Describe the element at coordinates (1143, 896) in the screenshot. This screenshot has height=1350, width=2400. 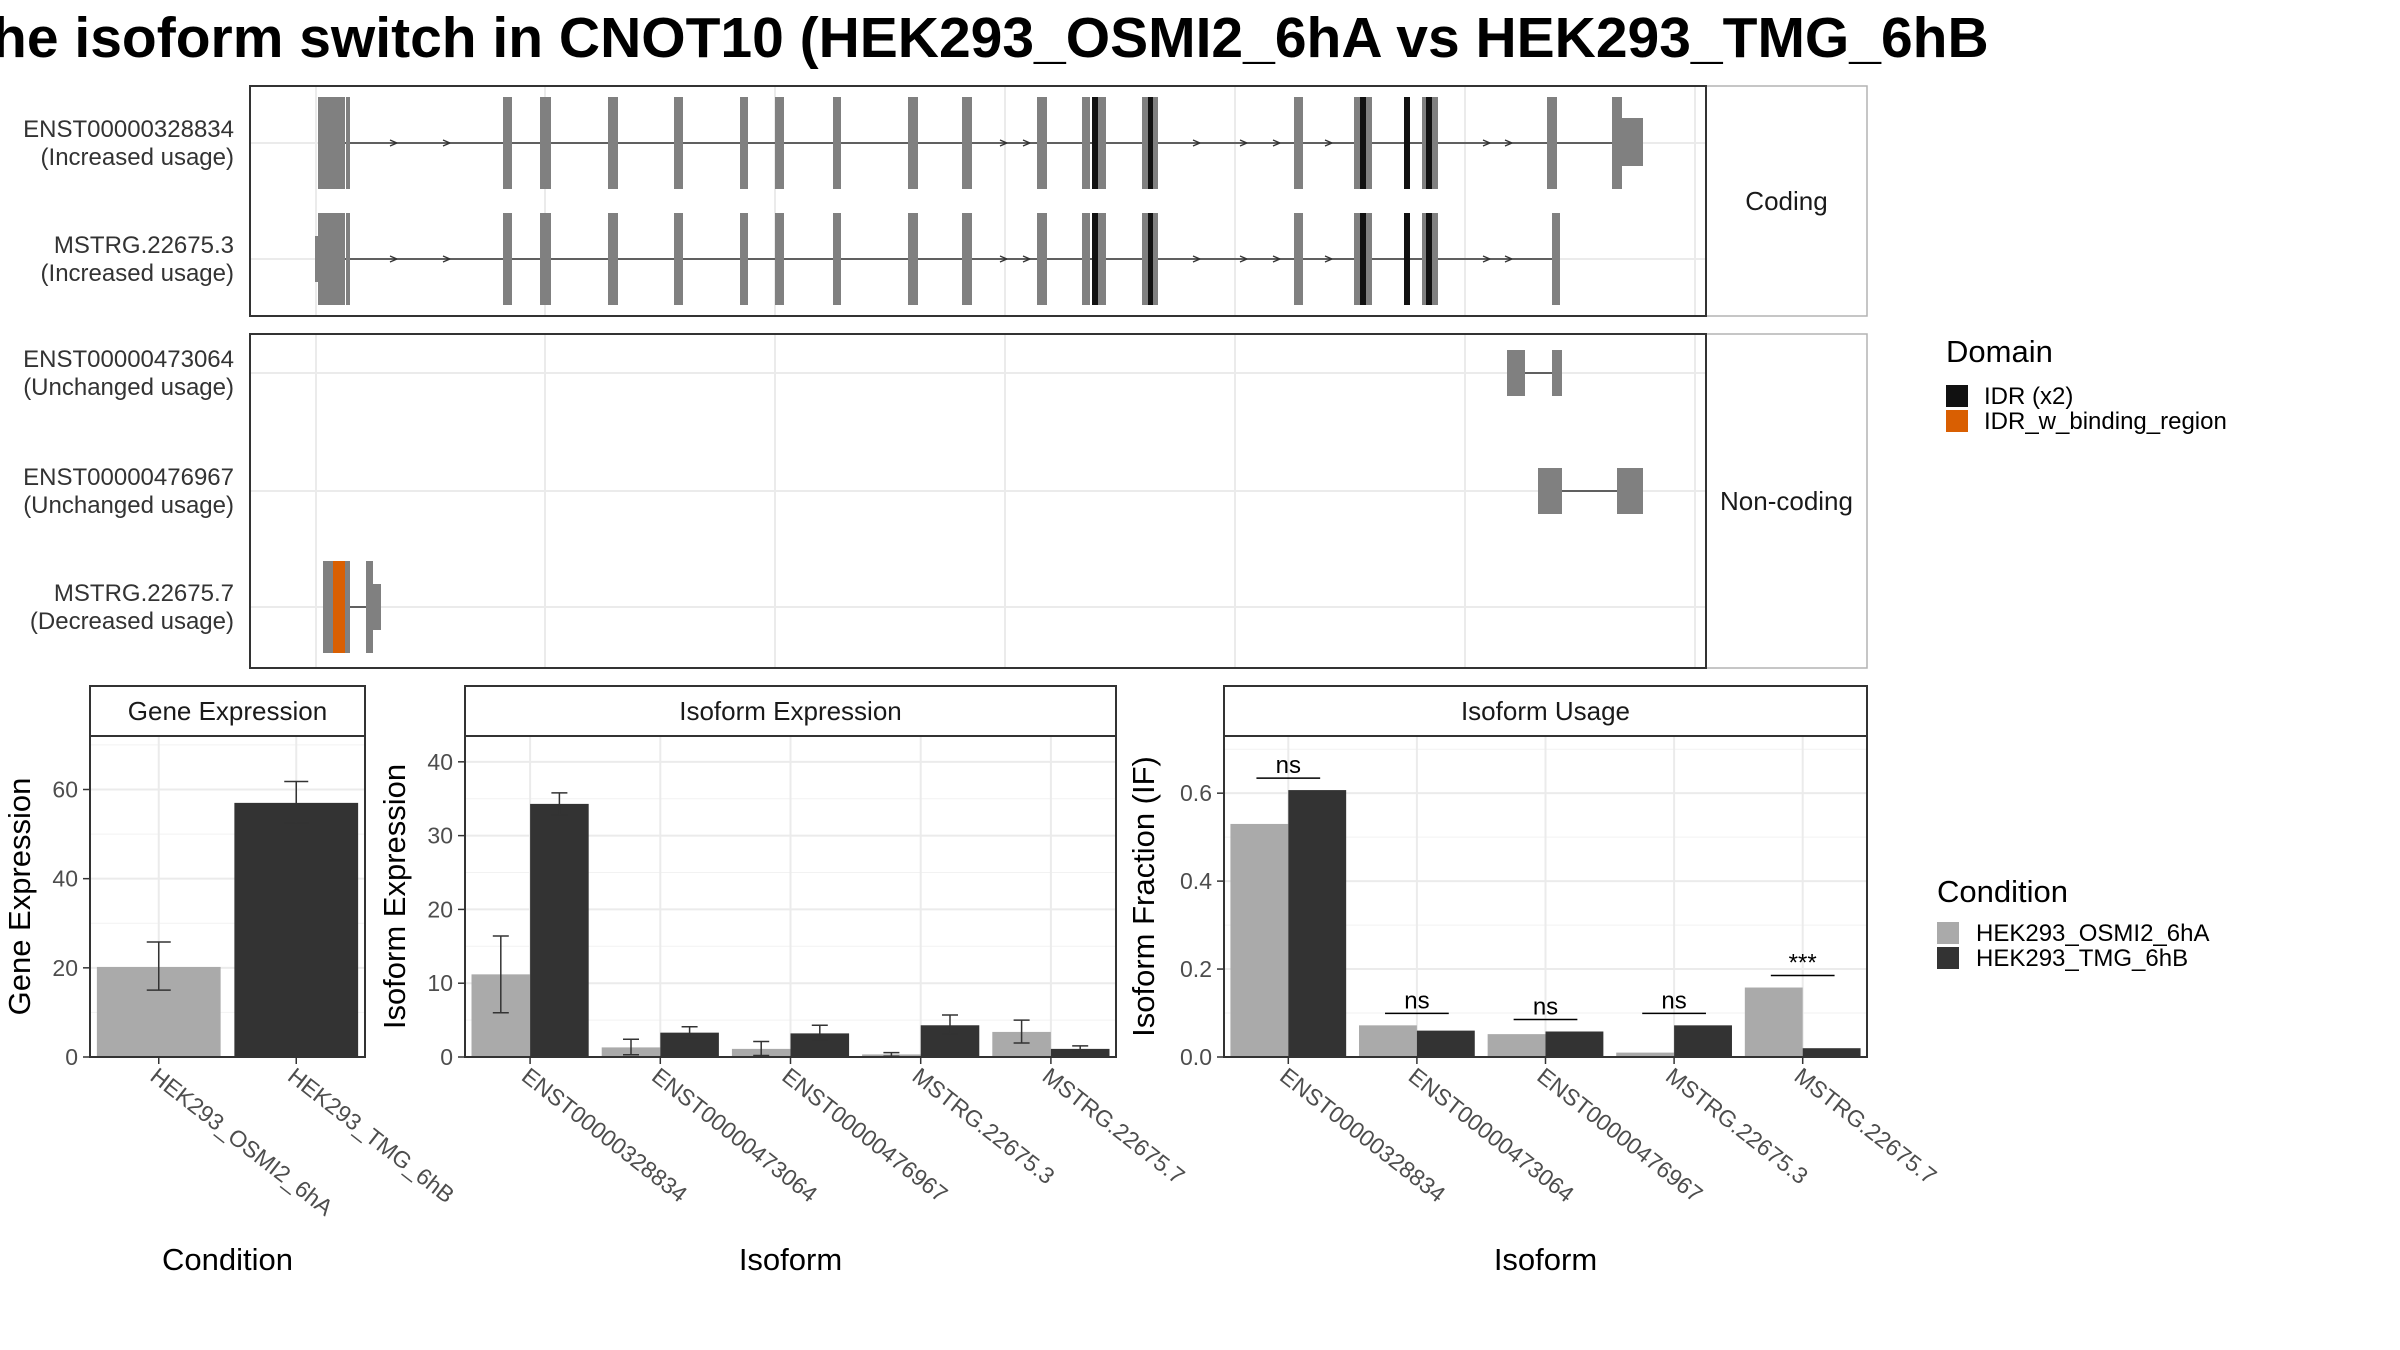
I see `y-axis-title: Isoform Fraction (IF)` at that location.